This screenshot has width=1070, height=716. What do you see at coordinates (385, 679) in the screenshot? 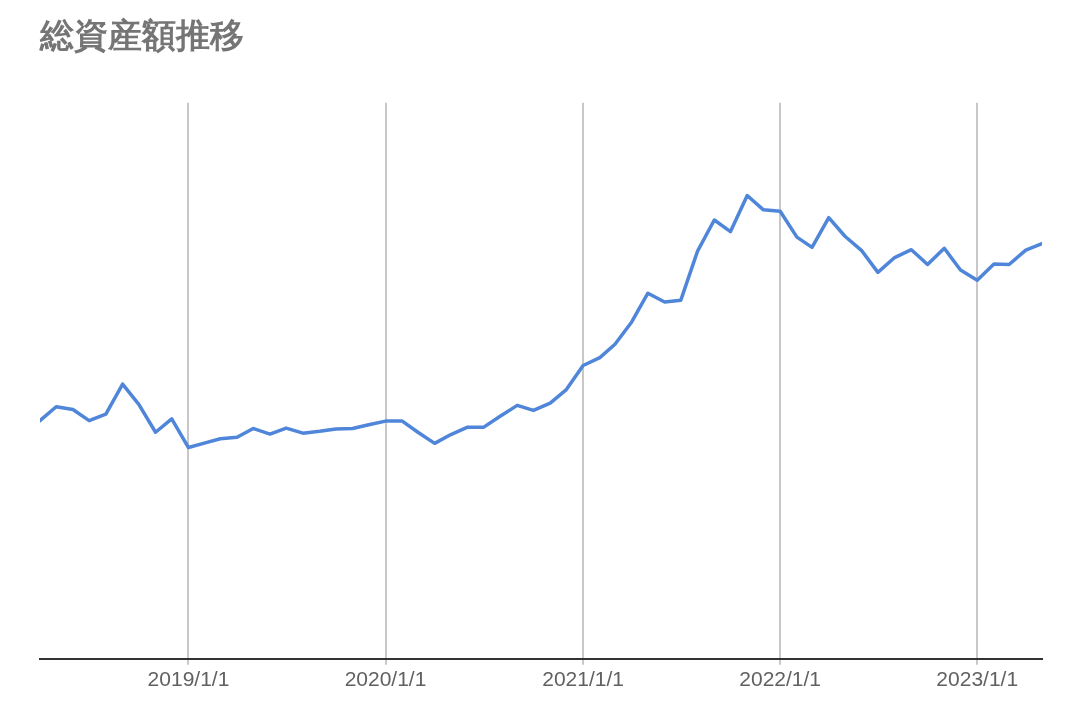
I see `x-tick-label: 2020/1/1` at bounding box center [385, 679].